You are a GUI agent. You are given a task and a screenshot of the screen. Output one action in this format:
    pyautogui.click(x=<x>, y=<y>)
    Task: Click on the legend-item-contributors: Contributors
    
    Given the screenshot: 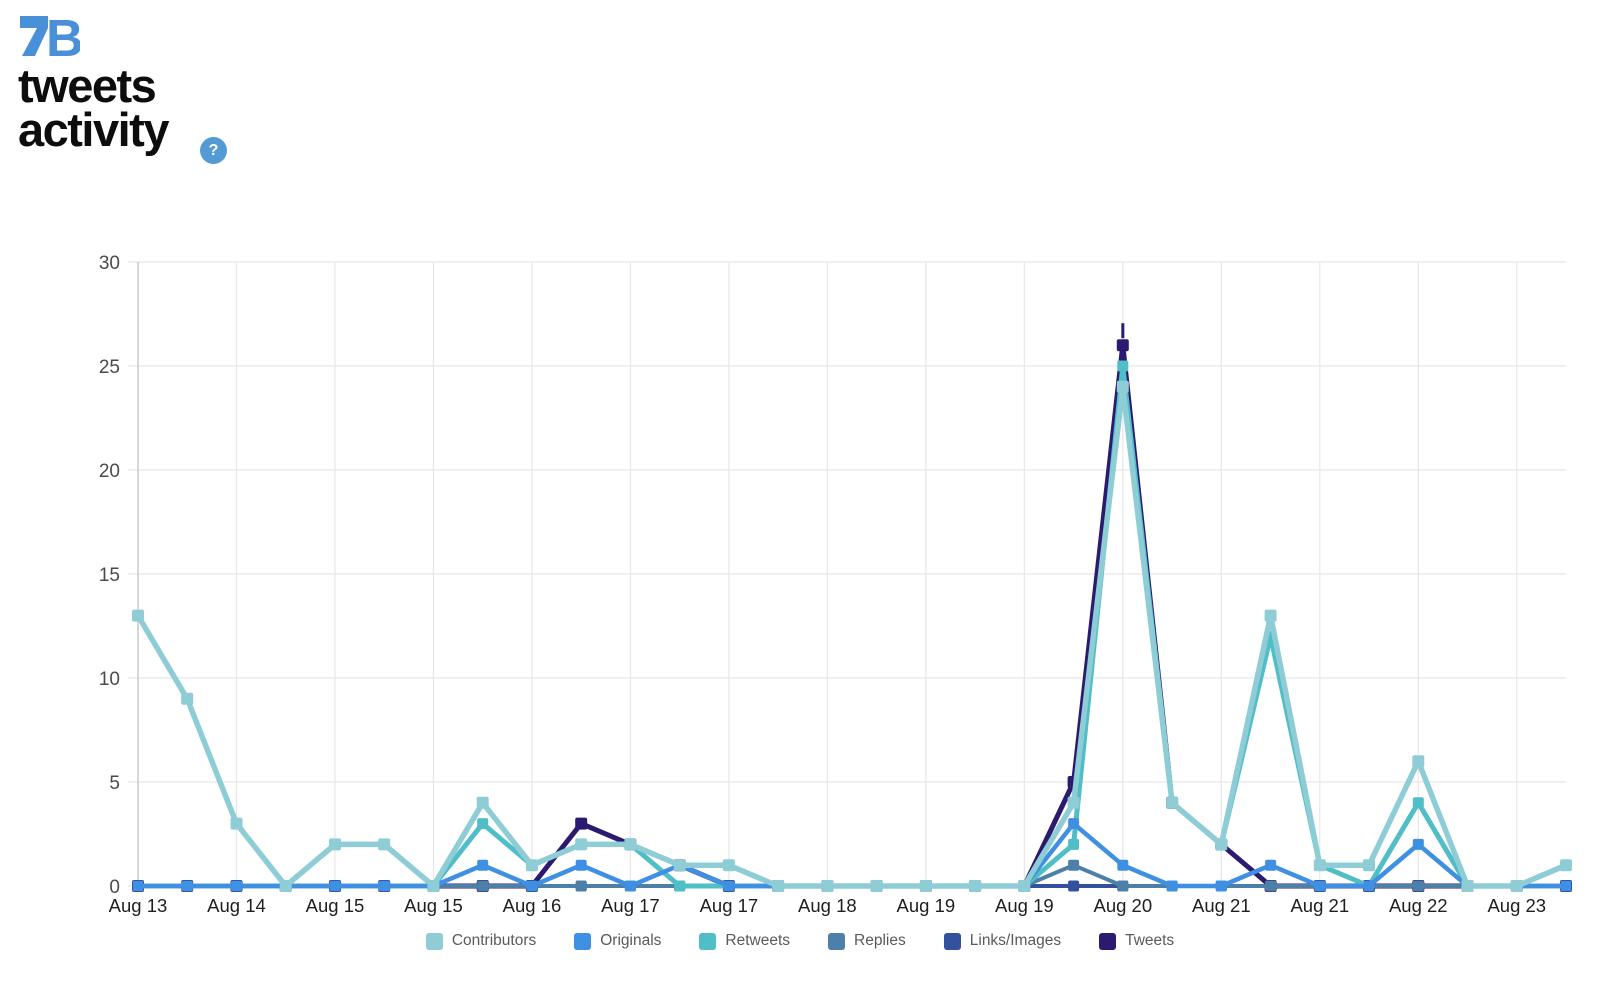 What is the action you would take?
    pyautogui.click(x=481, y=941)
    